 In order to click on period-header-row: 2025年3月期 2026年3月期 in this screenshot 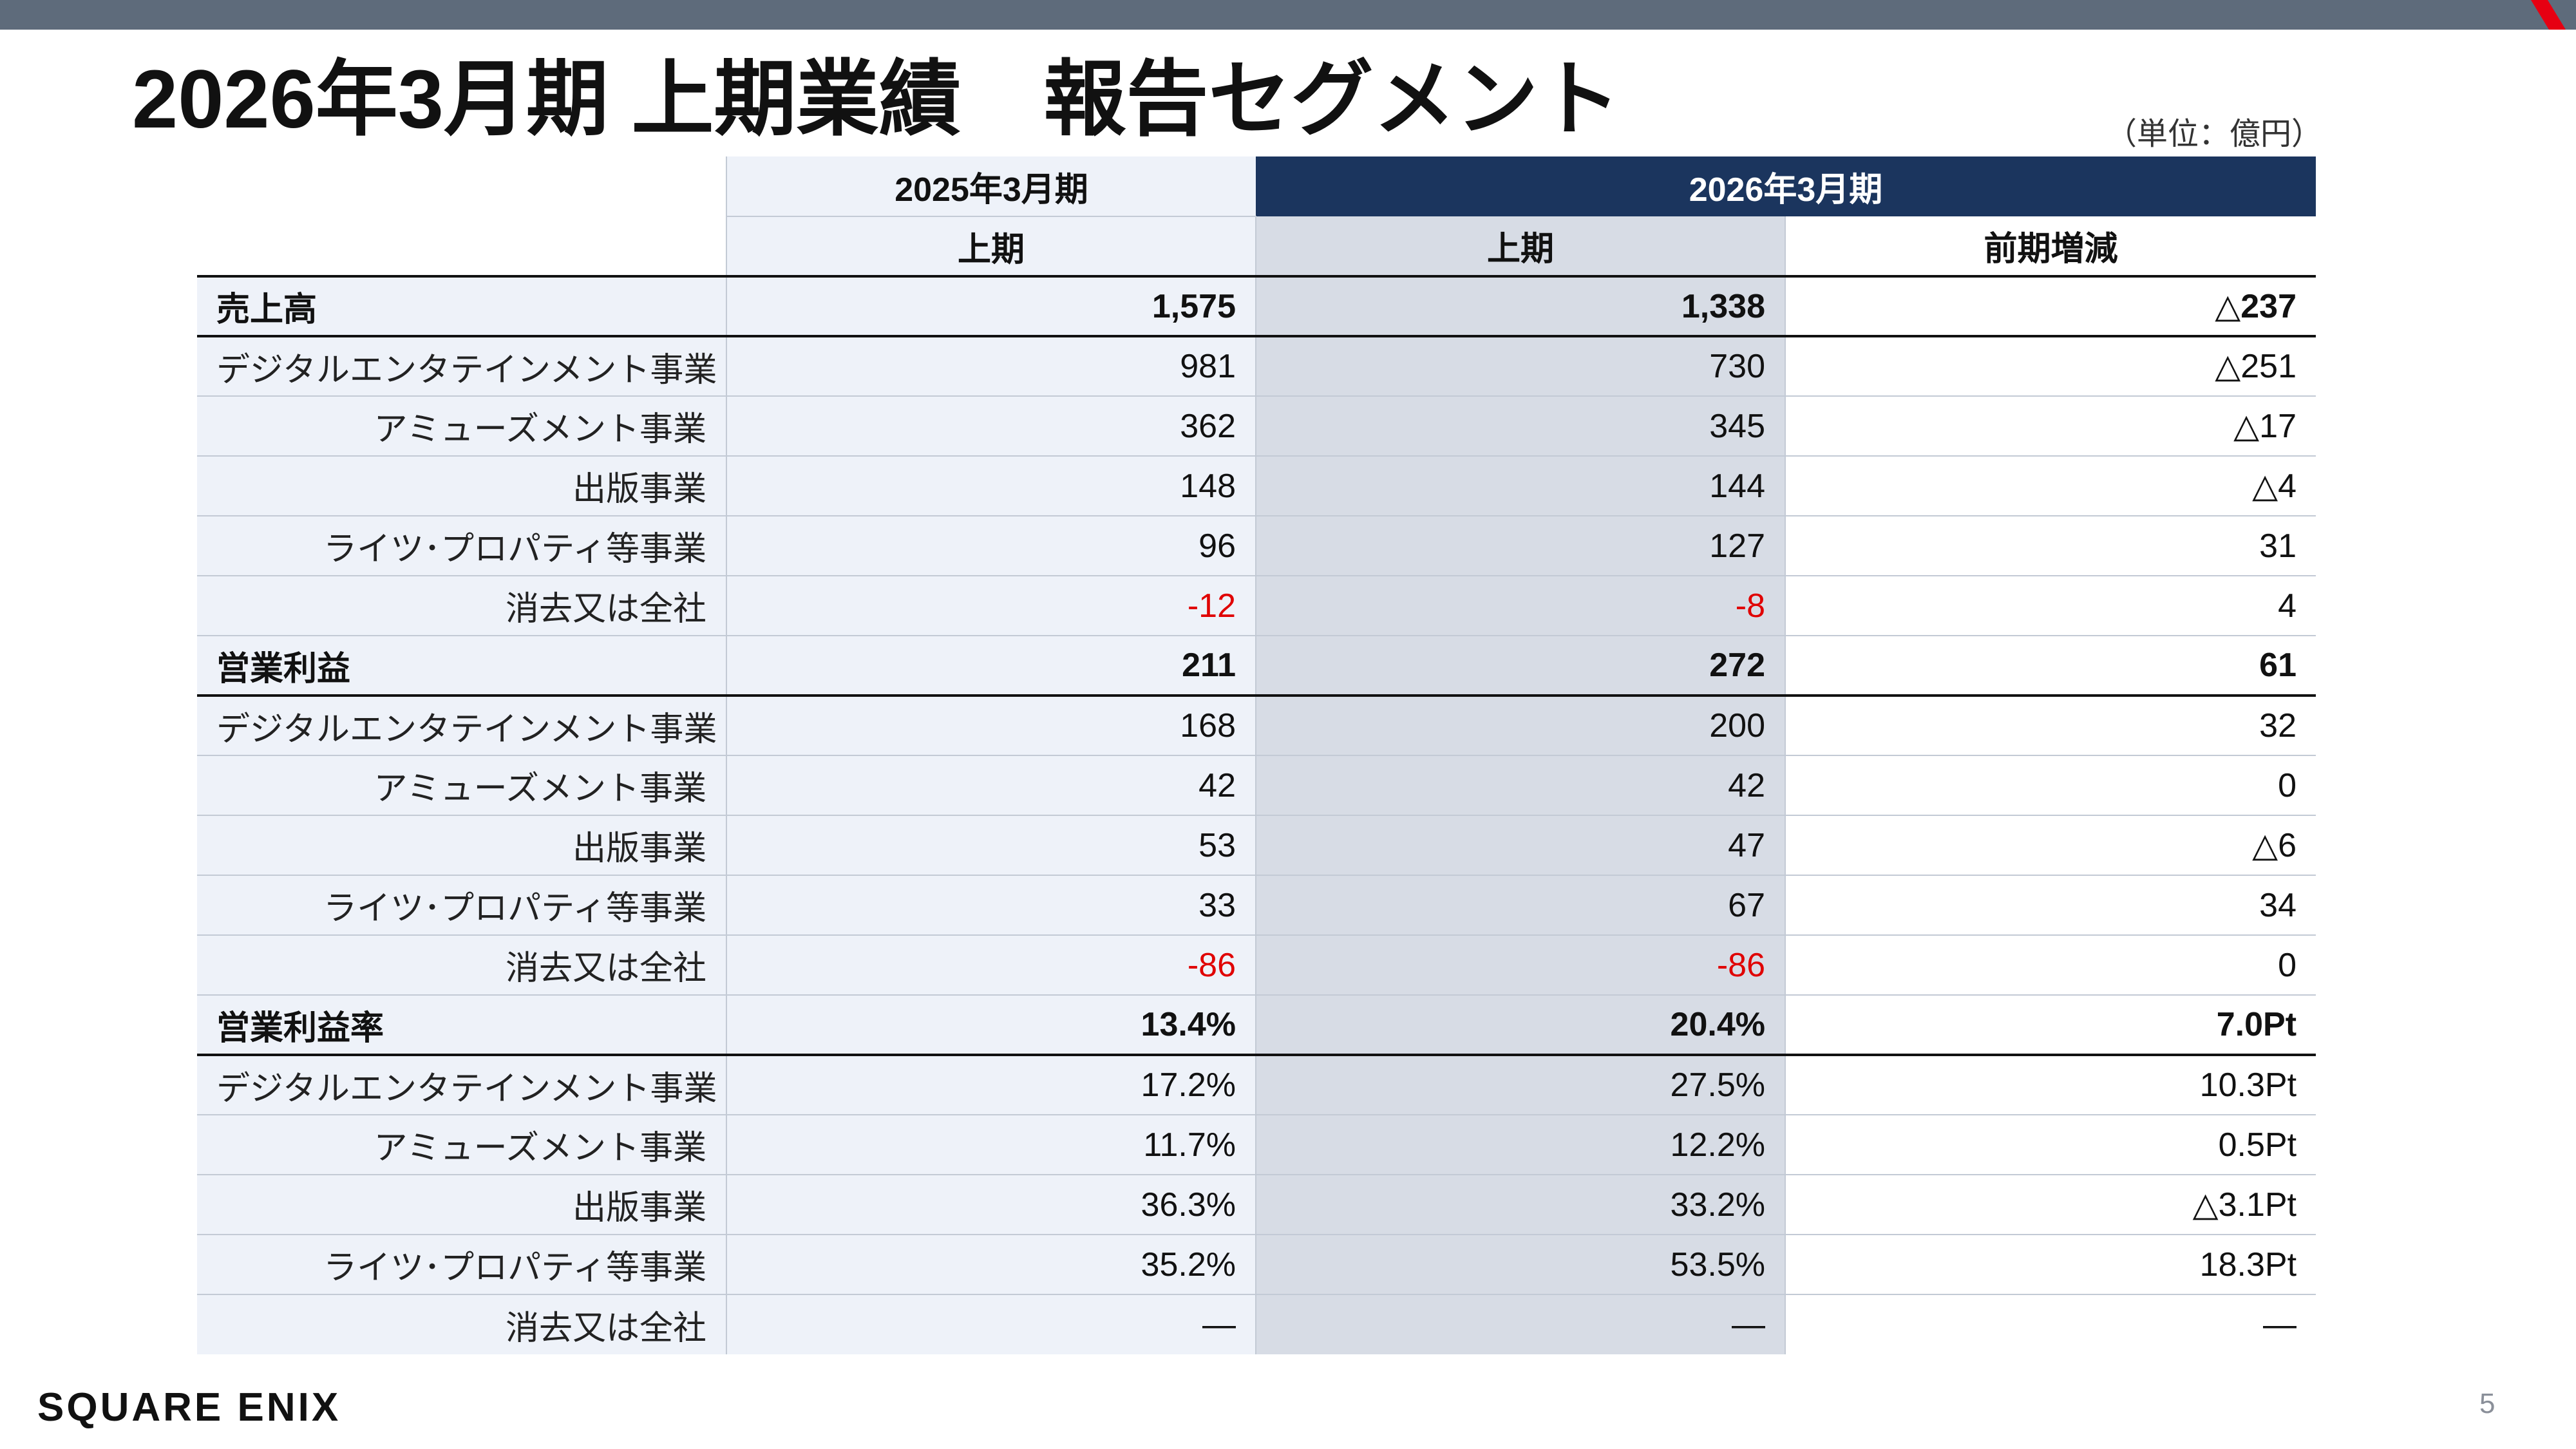, I will do `click(1256, 186)`.